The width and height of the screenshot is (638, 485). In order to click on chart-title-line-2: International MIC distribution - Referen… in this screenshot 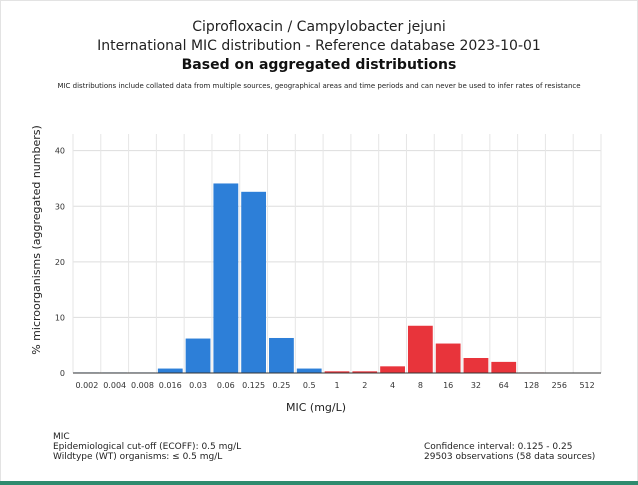, I will do `click(319, 46)`.